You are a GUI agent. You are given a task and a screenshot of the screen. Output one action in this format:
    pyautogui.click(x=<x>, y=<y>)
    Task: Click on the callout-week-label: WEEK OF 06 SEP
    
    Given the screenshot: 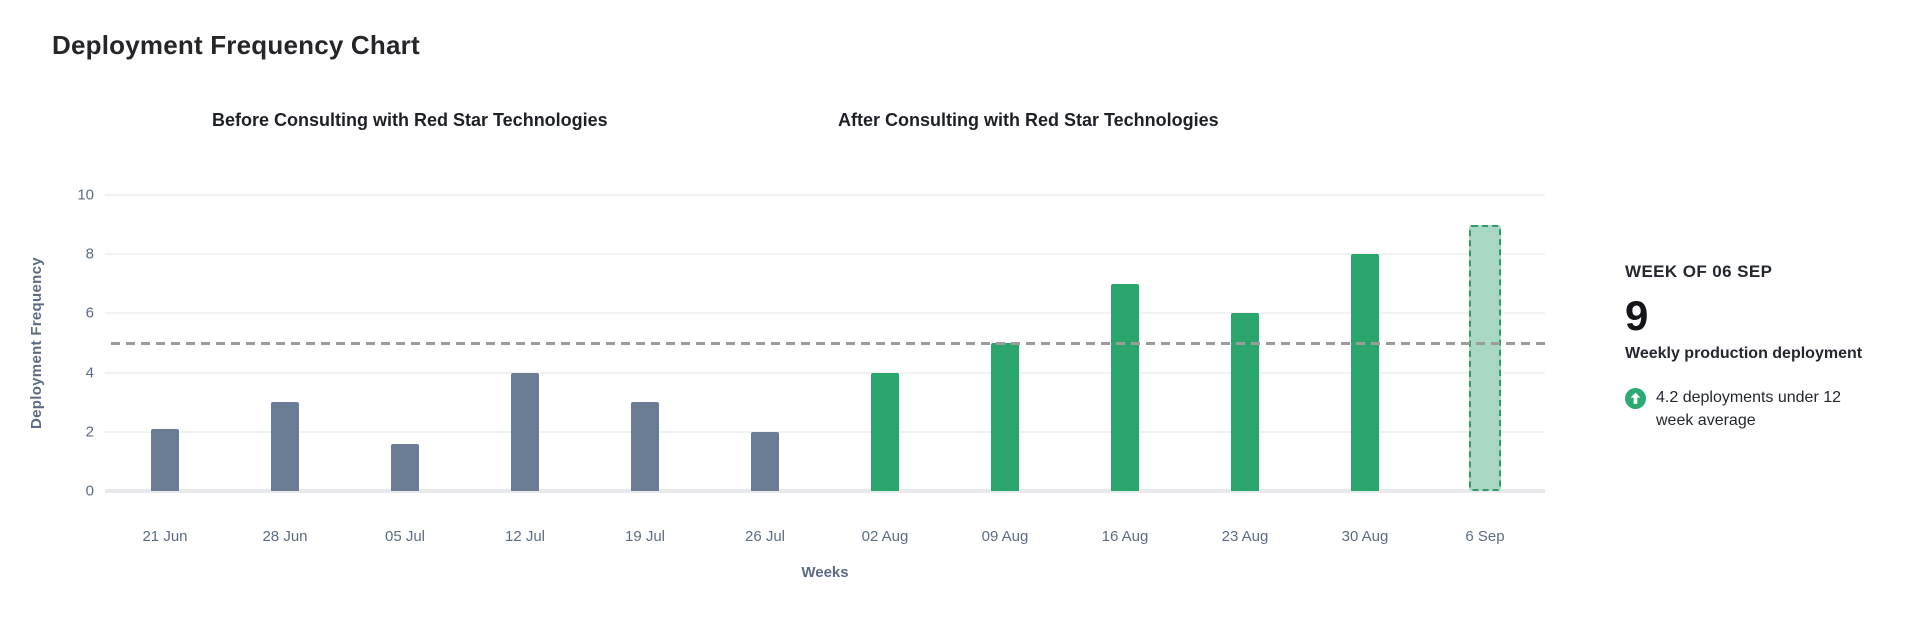 What is the action you would take?
    pyautogui.click(x=1699, y=271)
    